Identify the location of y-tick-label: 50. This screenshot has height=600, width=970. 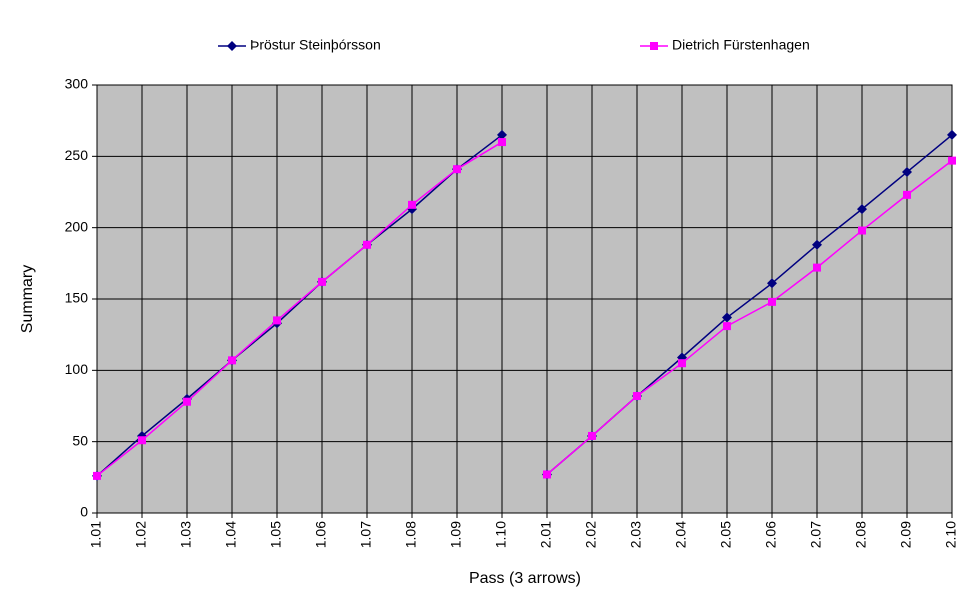
(80, 440).